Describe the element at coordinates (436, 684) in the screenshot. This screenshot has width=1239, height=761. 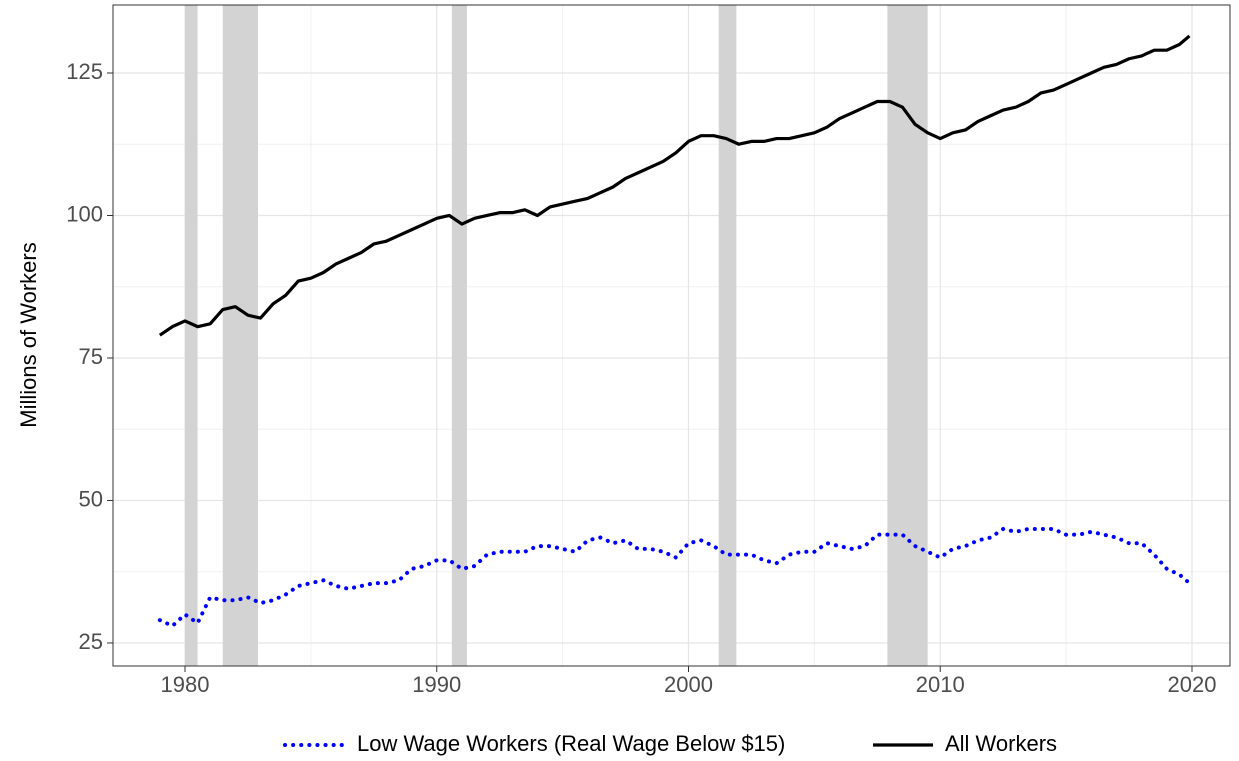
I see `x-tick-label: 1990` at that location.